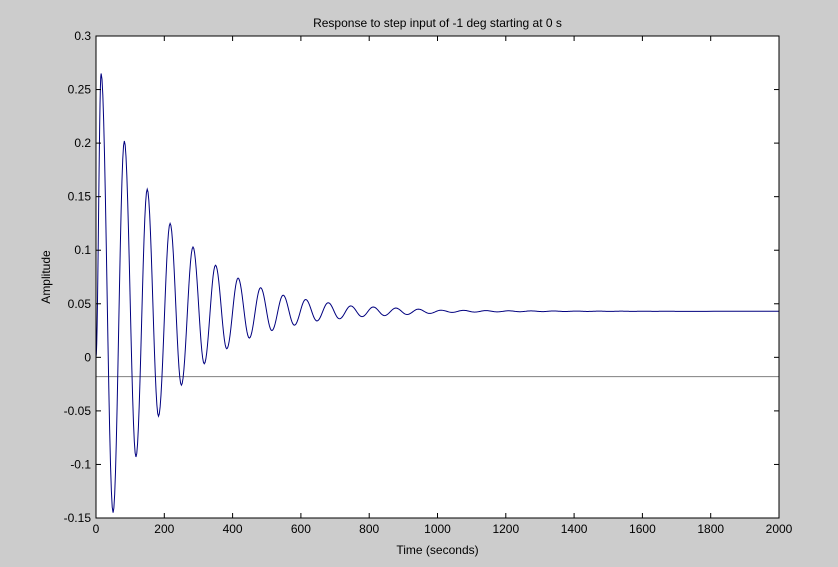 Image resolution: width=838 pixels, height=567 pixels. What do you see at coordinates (82, 36) in the screenshot?
I see `y-tick-label: 0.3` at bounding box center [82, 36].